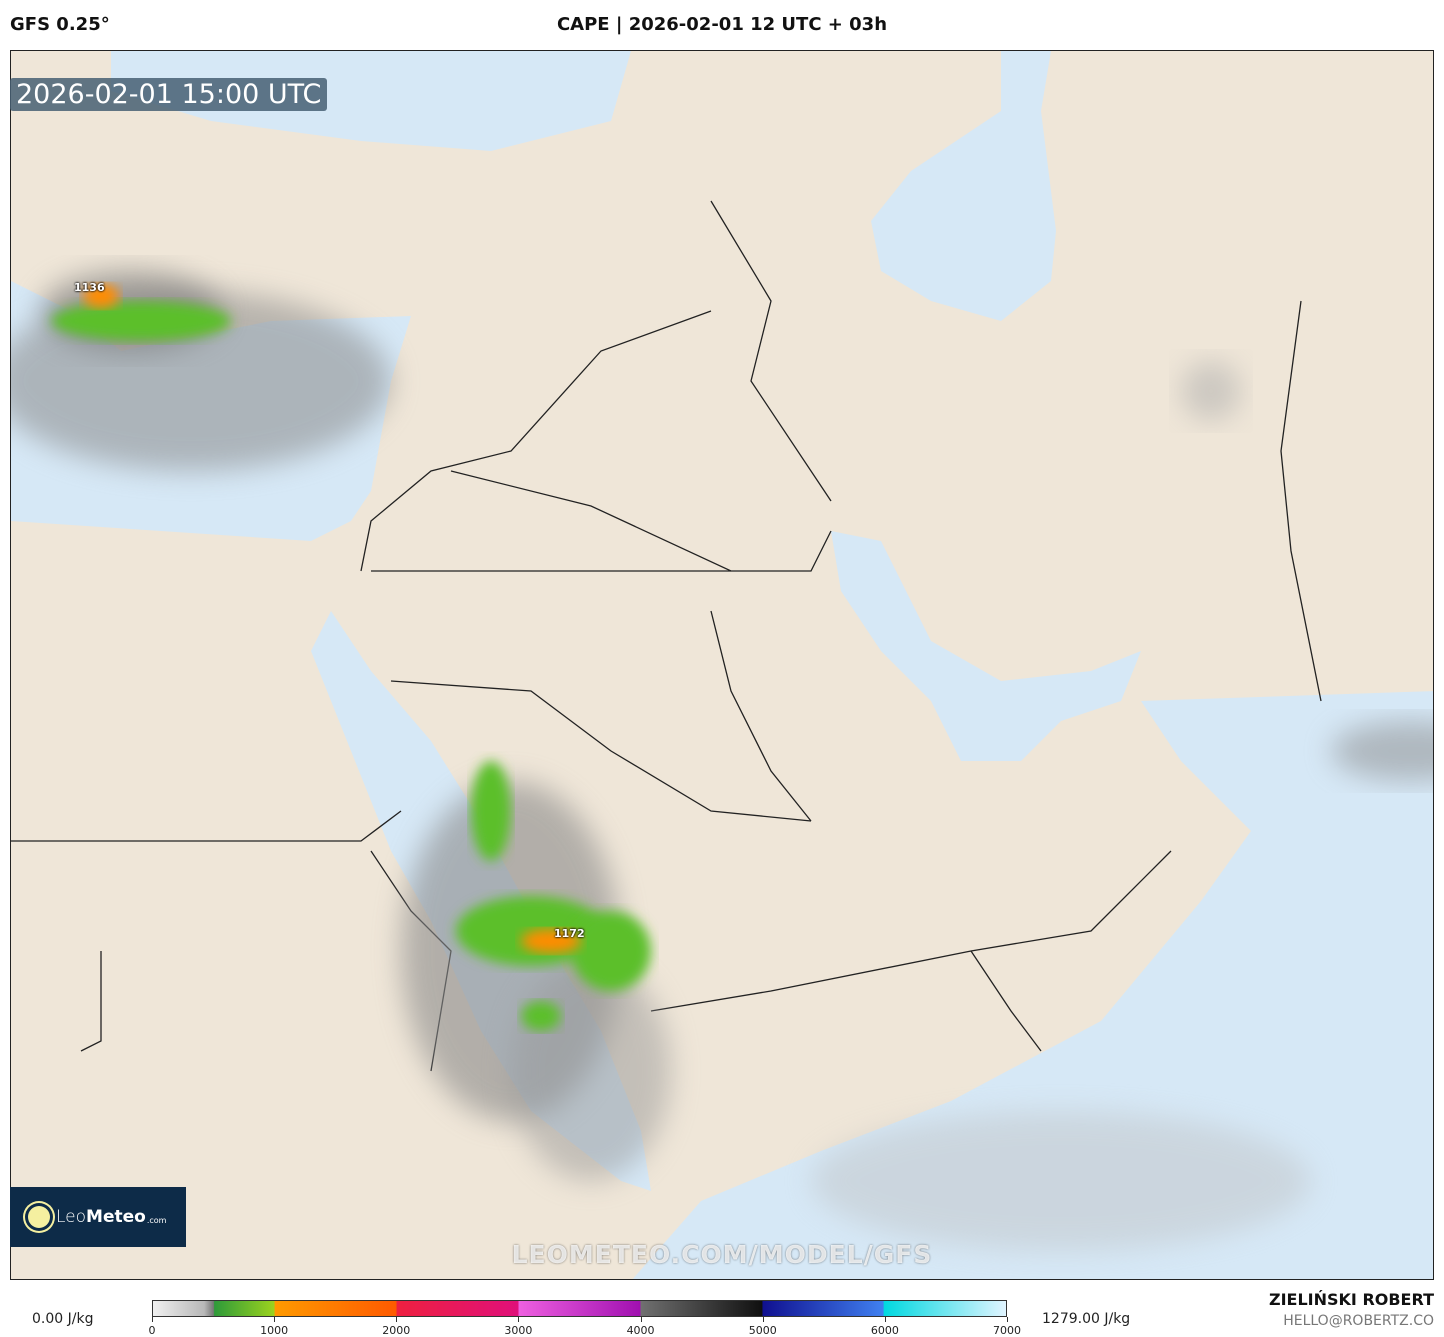 Image resolution: width=1444 pixels, height=1337 pixels. What do you see at coordinates (518, 1330) in the screenshot?
I see `legend-tick-label: 3000` at bounding box center [518, 1330].